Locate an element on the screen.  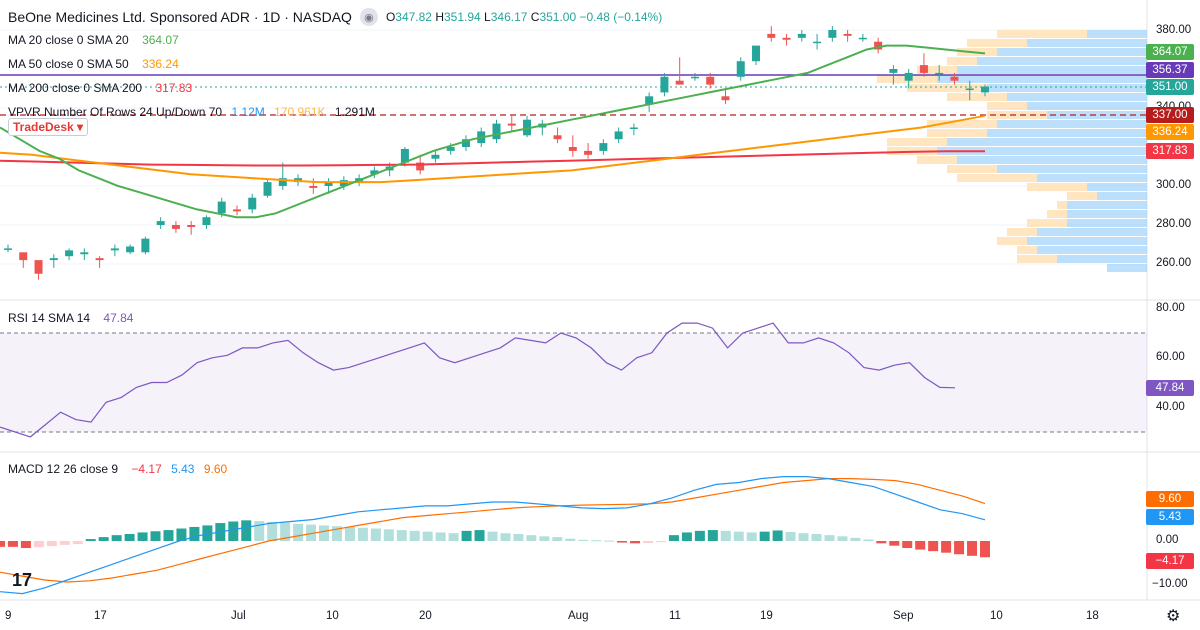
ma200-label: MA 200 close 0 SMA 200 is located at coordinates (75, 88).